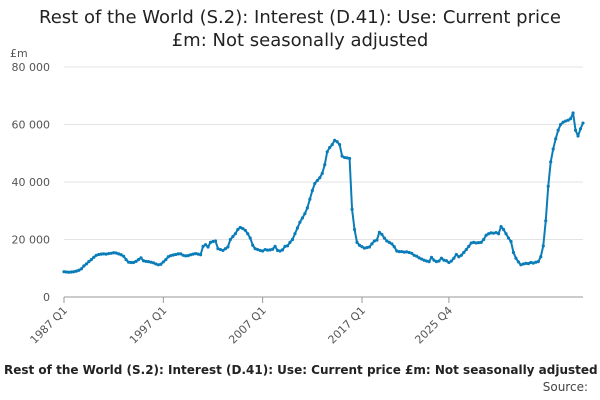  I want to click on x-tick-label: 1997 Q1, so click(148, 325).